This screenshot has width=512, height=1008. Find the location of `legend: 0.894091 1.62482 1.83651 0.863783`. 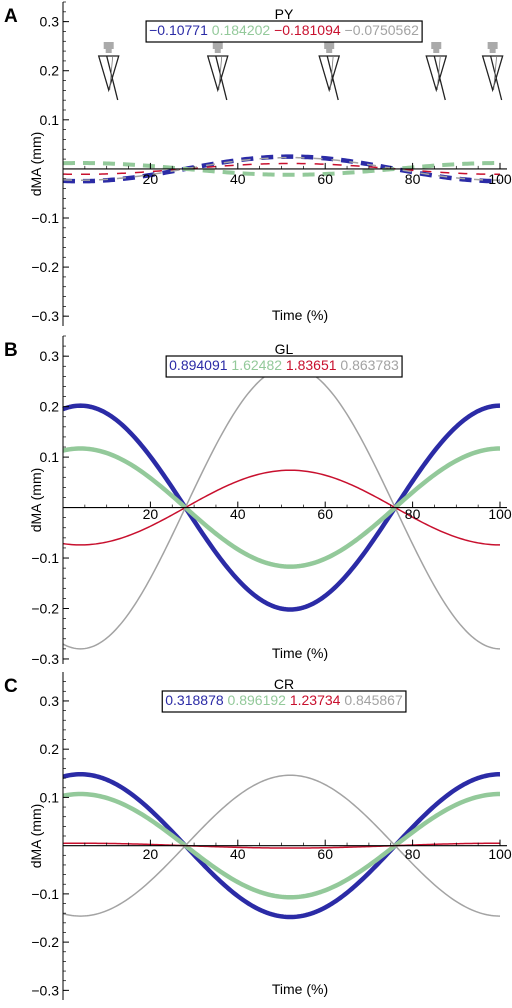

legend: 0.894091 1.62482 1.83651 0.863783 is located at coordinates (284, 366).